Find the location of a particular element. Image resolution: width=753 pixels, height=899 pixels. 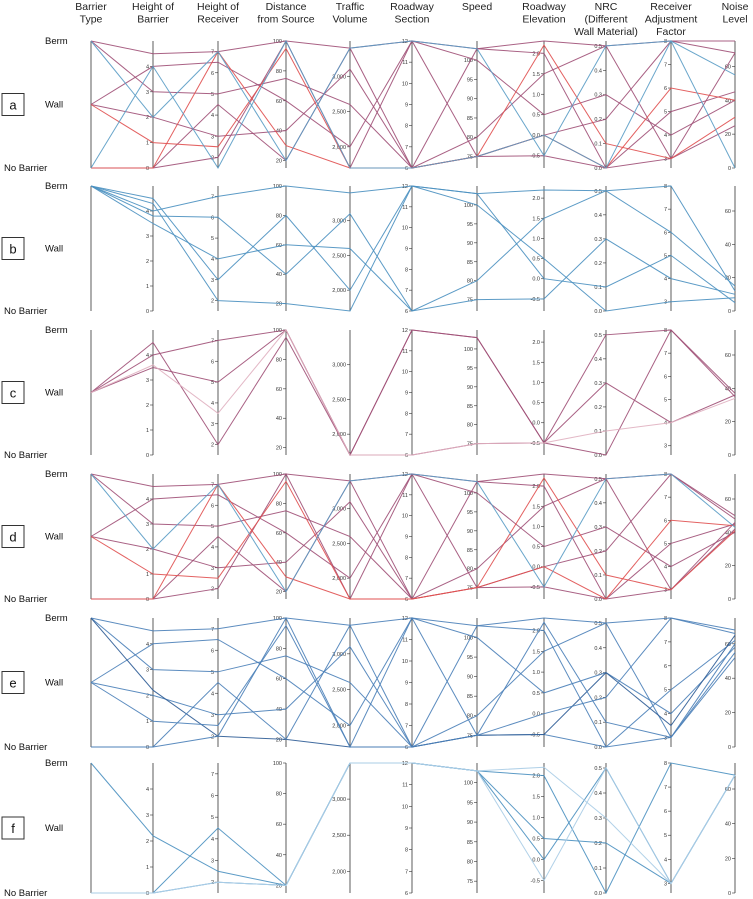

category-label: Berm is located at coordinates (56, 41).